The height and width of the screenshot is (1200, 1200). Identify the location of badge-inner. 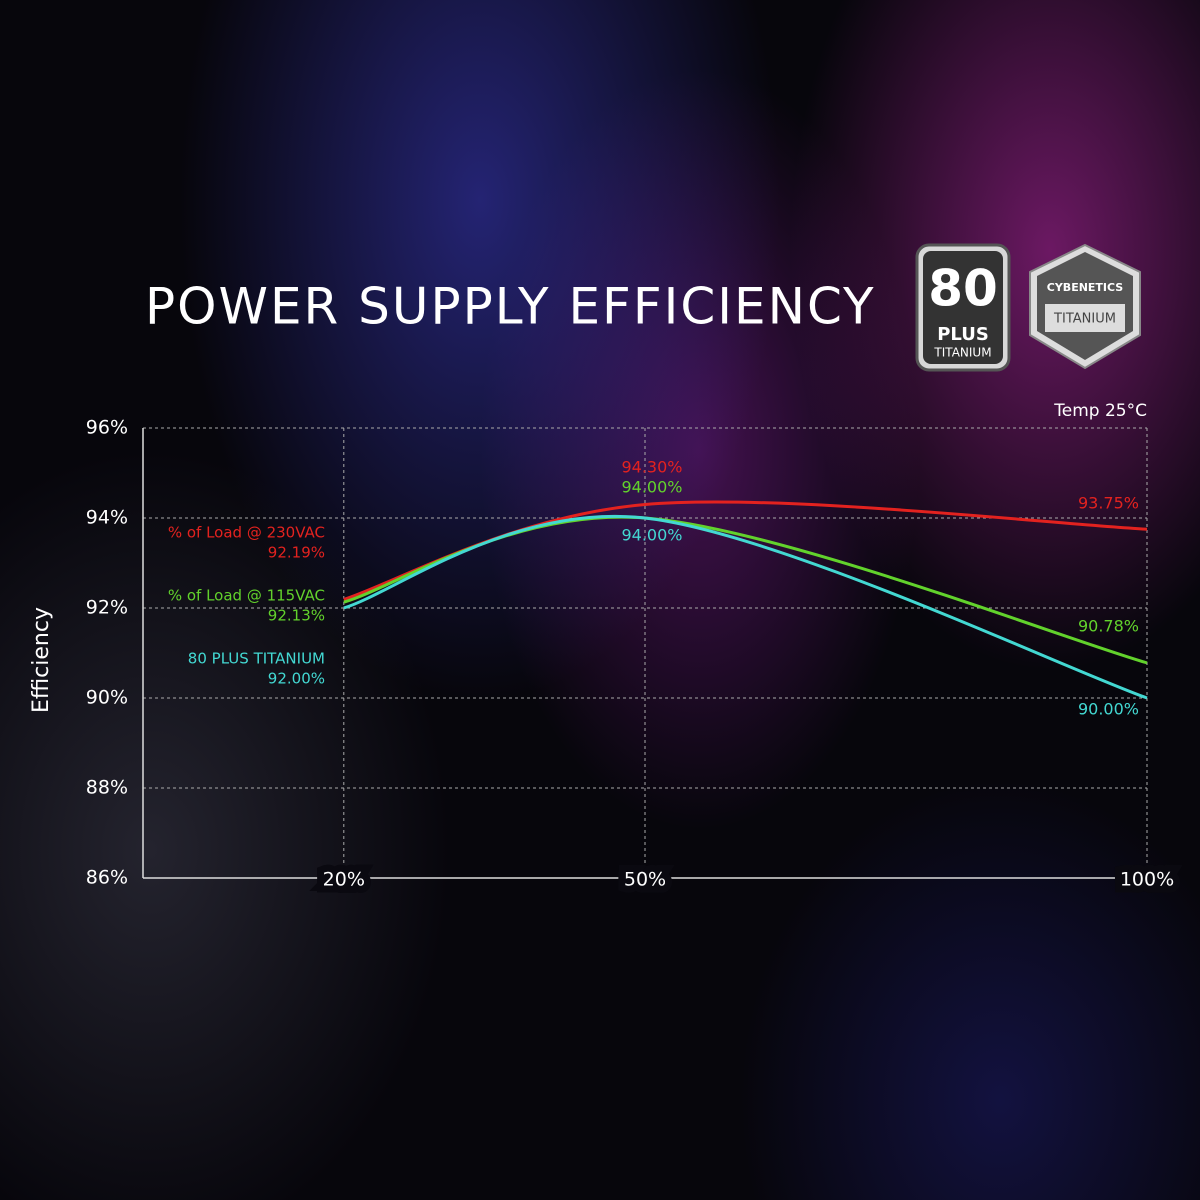
(963, 307).